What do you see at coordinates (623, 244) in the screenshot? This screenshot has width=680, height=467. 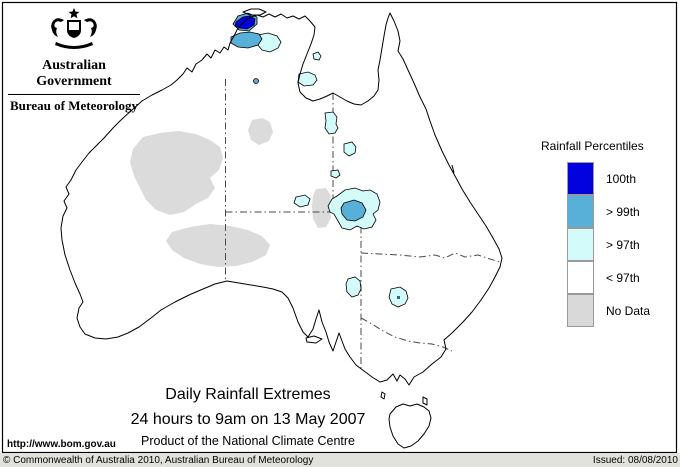 I see `legend-label-97th: > 97th` at bounding box center [623, 244].